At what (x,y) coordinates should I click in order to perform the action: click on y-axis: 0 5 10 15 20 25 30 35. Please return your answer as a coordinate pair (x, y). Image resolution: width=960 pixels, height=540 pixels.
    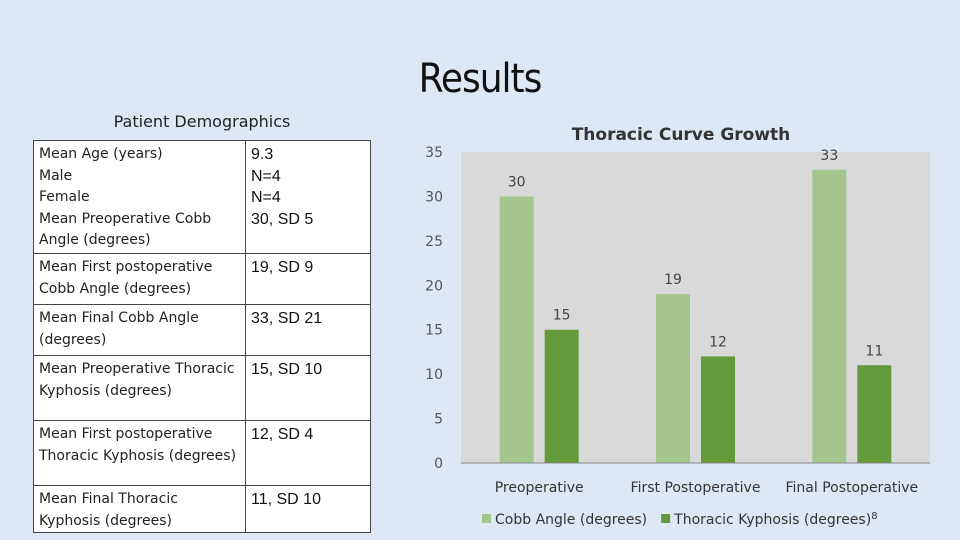
    Looking at the image, I should click on (434, 308).